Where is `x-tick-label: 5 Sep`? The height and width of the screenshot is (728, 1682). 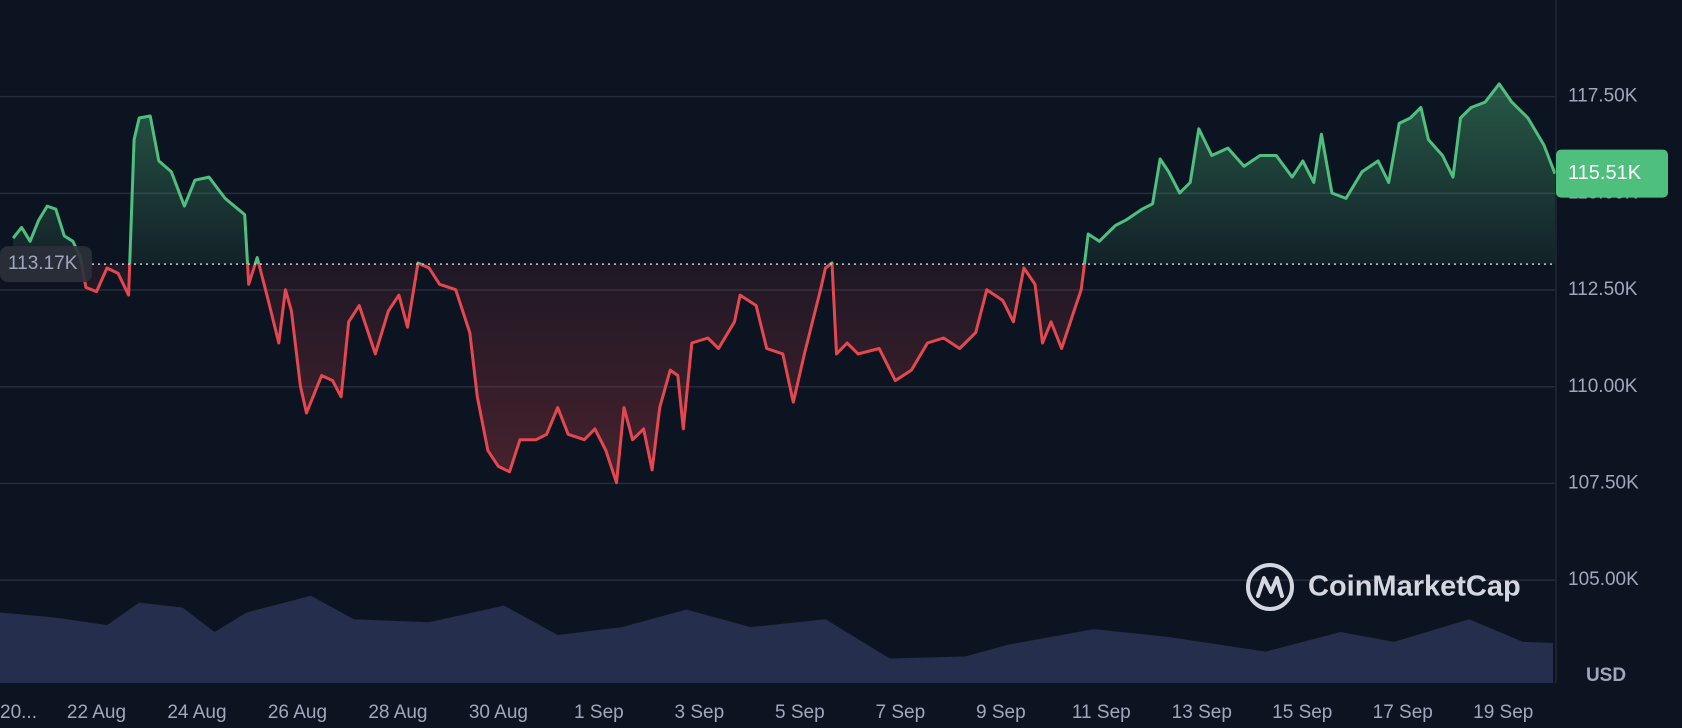 x-tick-label: 5 Sep is located at coordinates (800, 712).